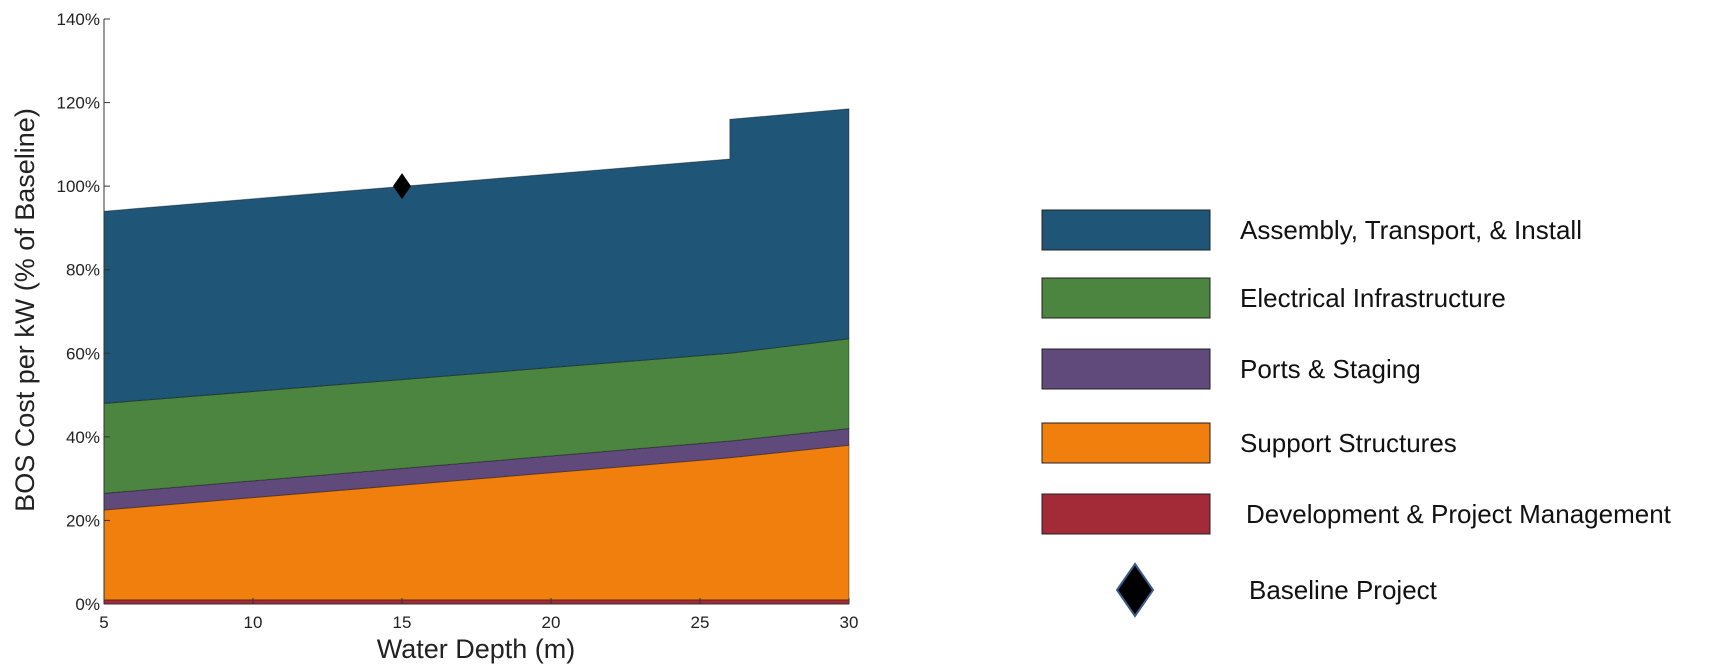 This screenshot has width=1715, height=664. I want to click on y-tick-label: 100%, so click(78, 186).